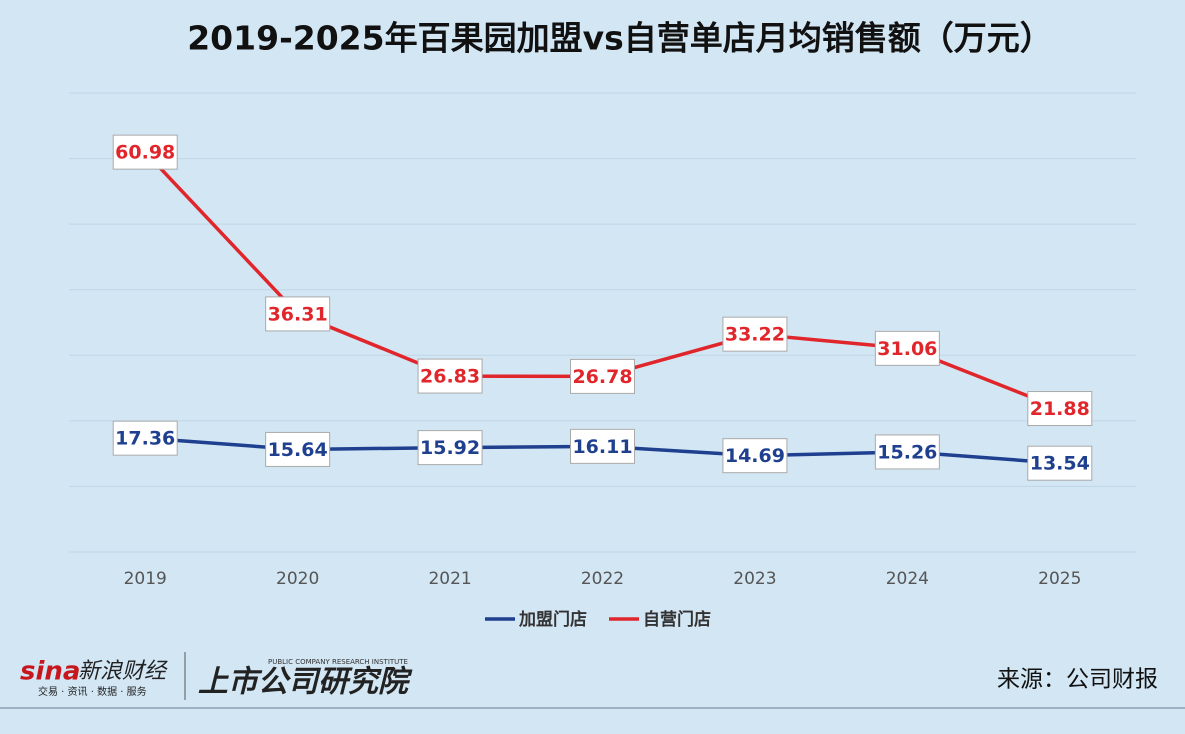 This screenshot has height=734, width=1185. I want to click on x-tick-label: 2021, so click(449, 579).